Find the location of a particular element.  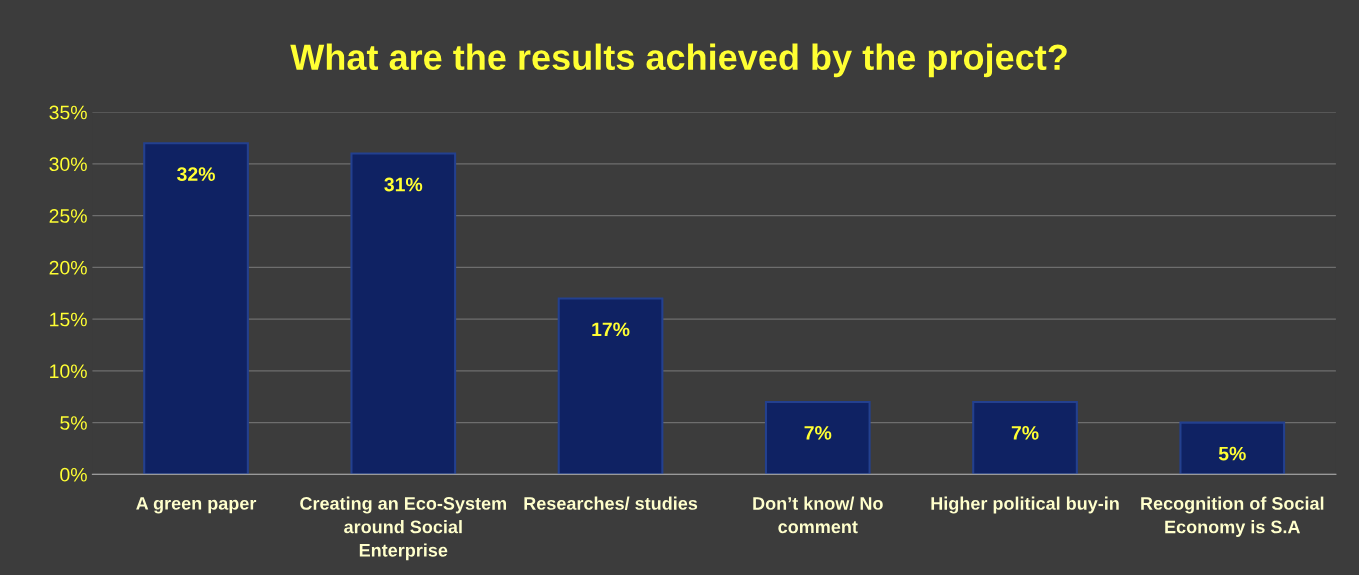

y-tick-label: 15% is located at coordinates (68, 319).